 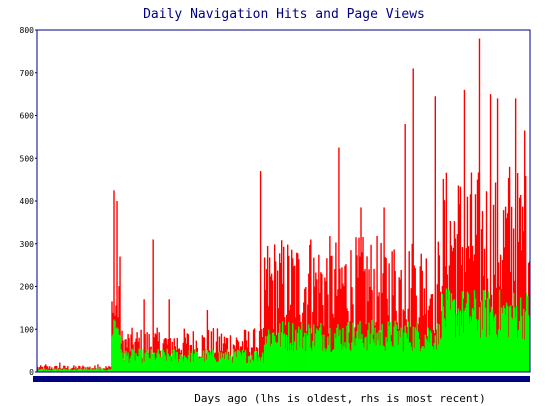 I want to click on y-tick-label: 500, so click(x=27, y=158).